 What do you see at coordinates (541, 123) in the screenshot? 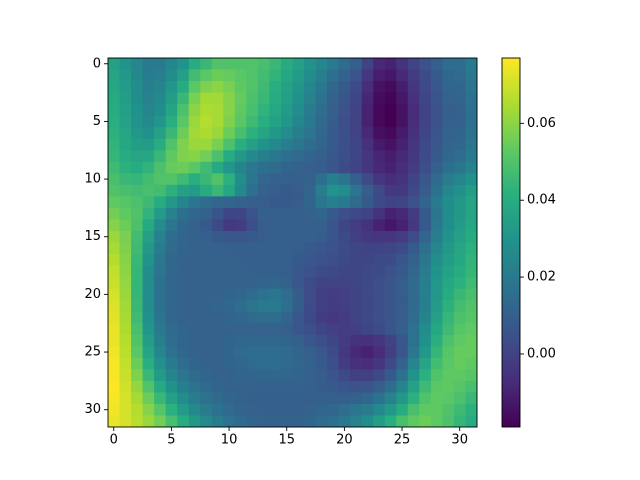
I see `colorbar-tick-label: 0.06` at bounding box center [541, 123].